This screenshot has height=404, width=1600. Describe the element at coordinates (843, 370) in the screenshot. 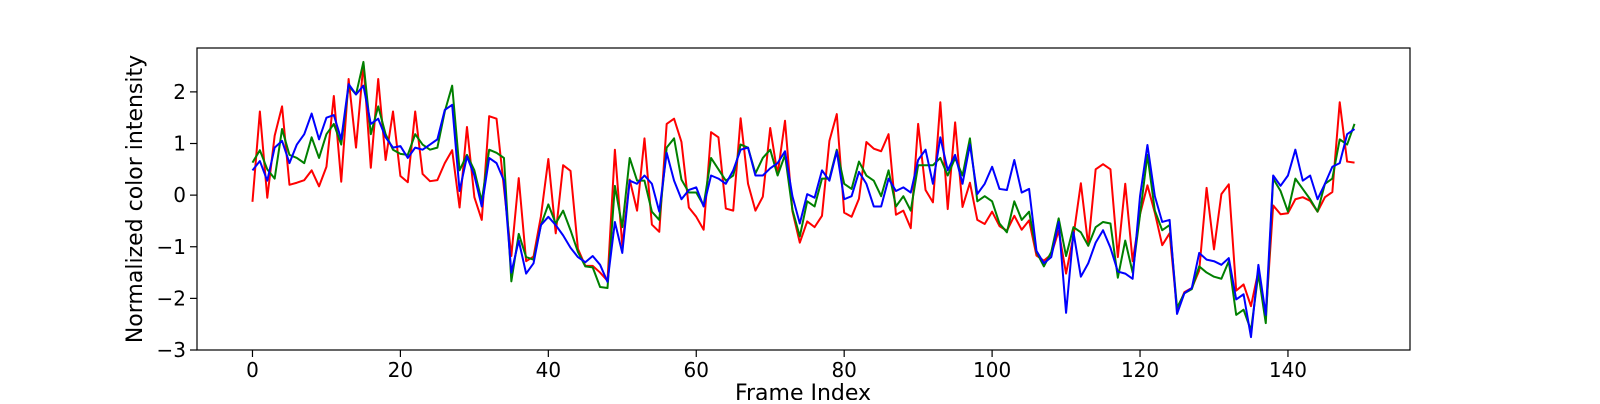

I see `x-tick-label: 80` at that location.